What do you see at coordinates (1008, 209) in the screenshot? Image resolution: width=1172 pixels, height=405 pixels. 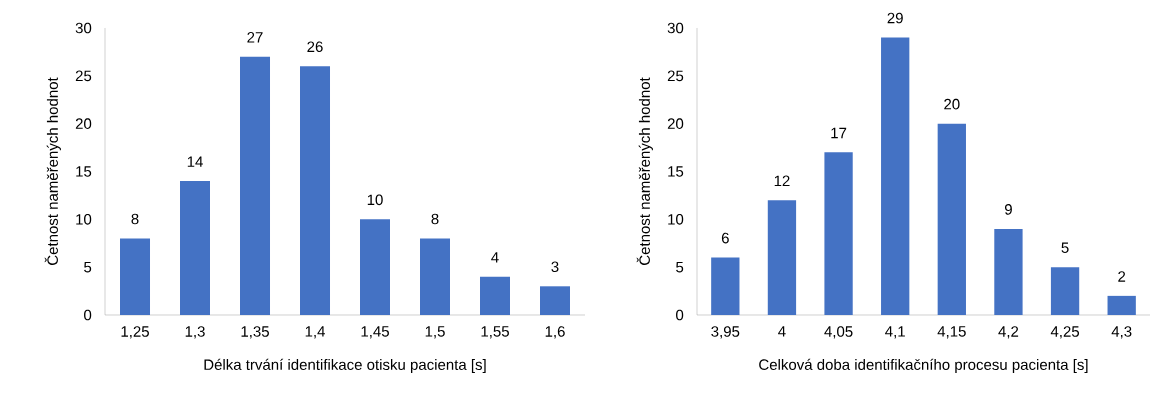 I see `data-label: 9` at bounding box center [1008, 209].